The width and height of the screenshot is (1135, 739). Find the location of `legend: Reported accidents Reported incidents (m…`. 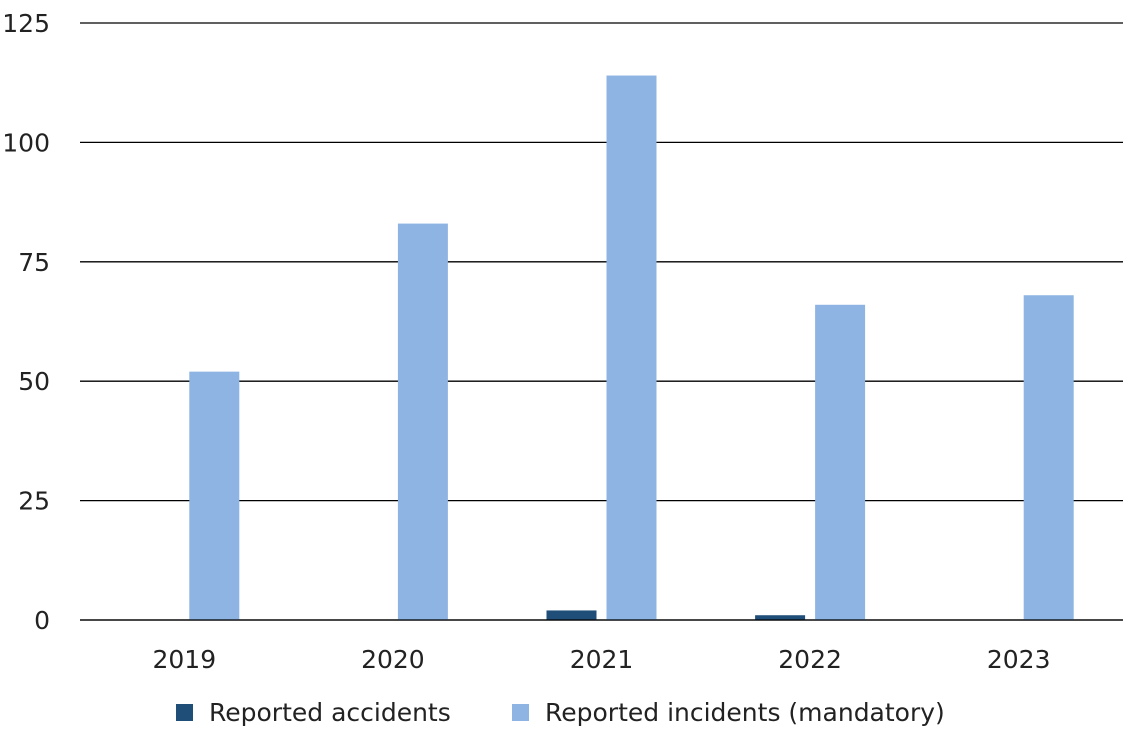

legend: Reported accidents Reported incidents (m… is located at coordinates (560, 712).